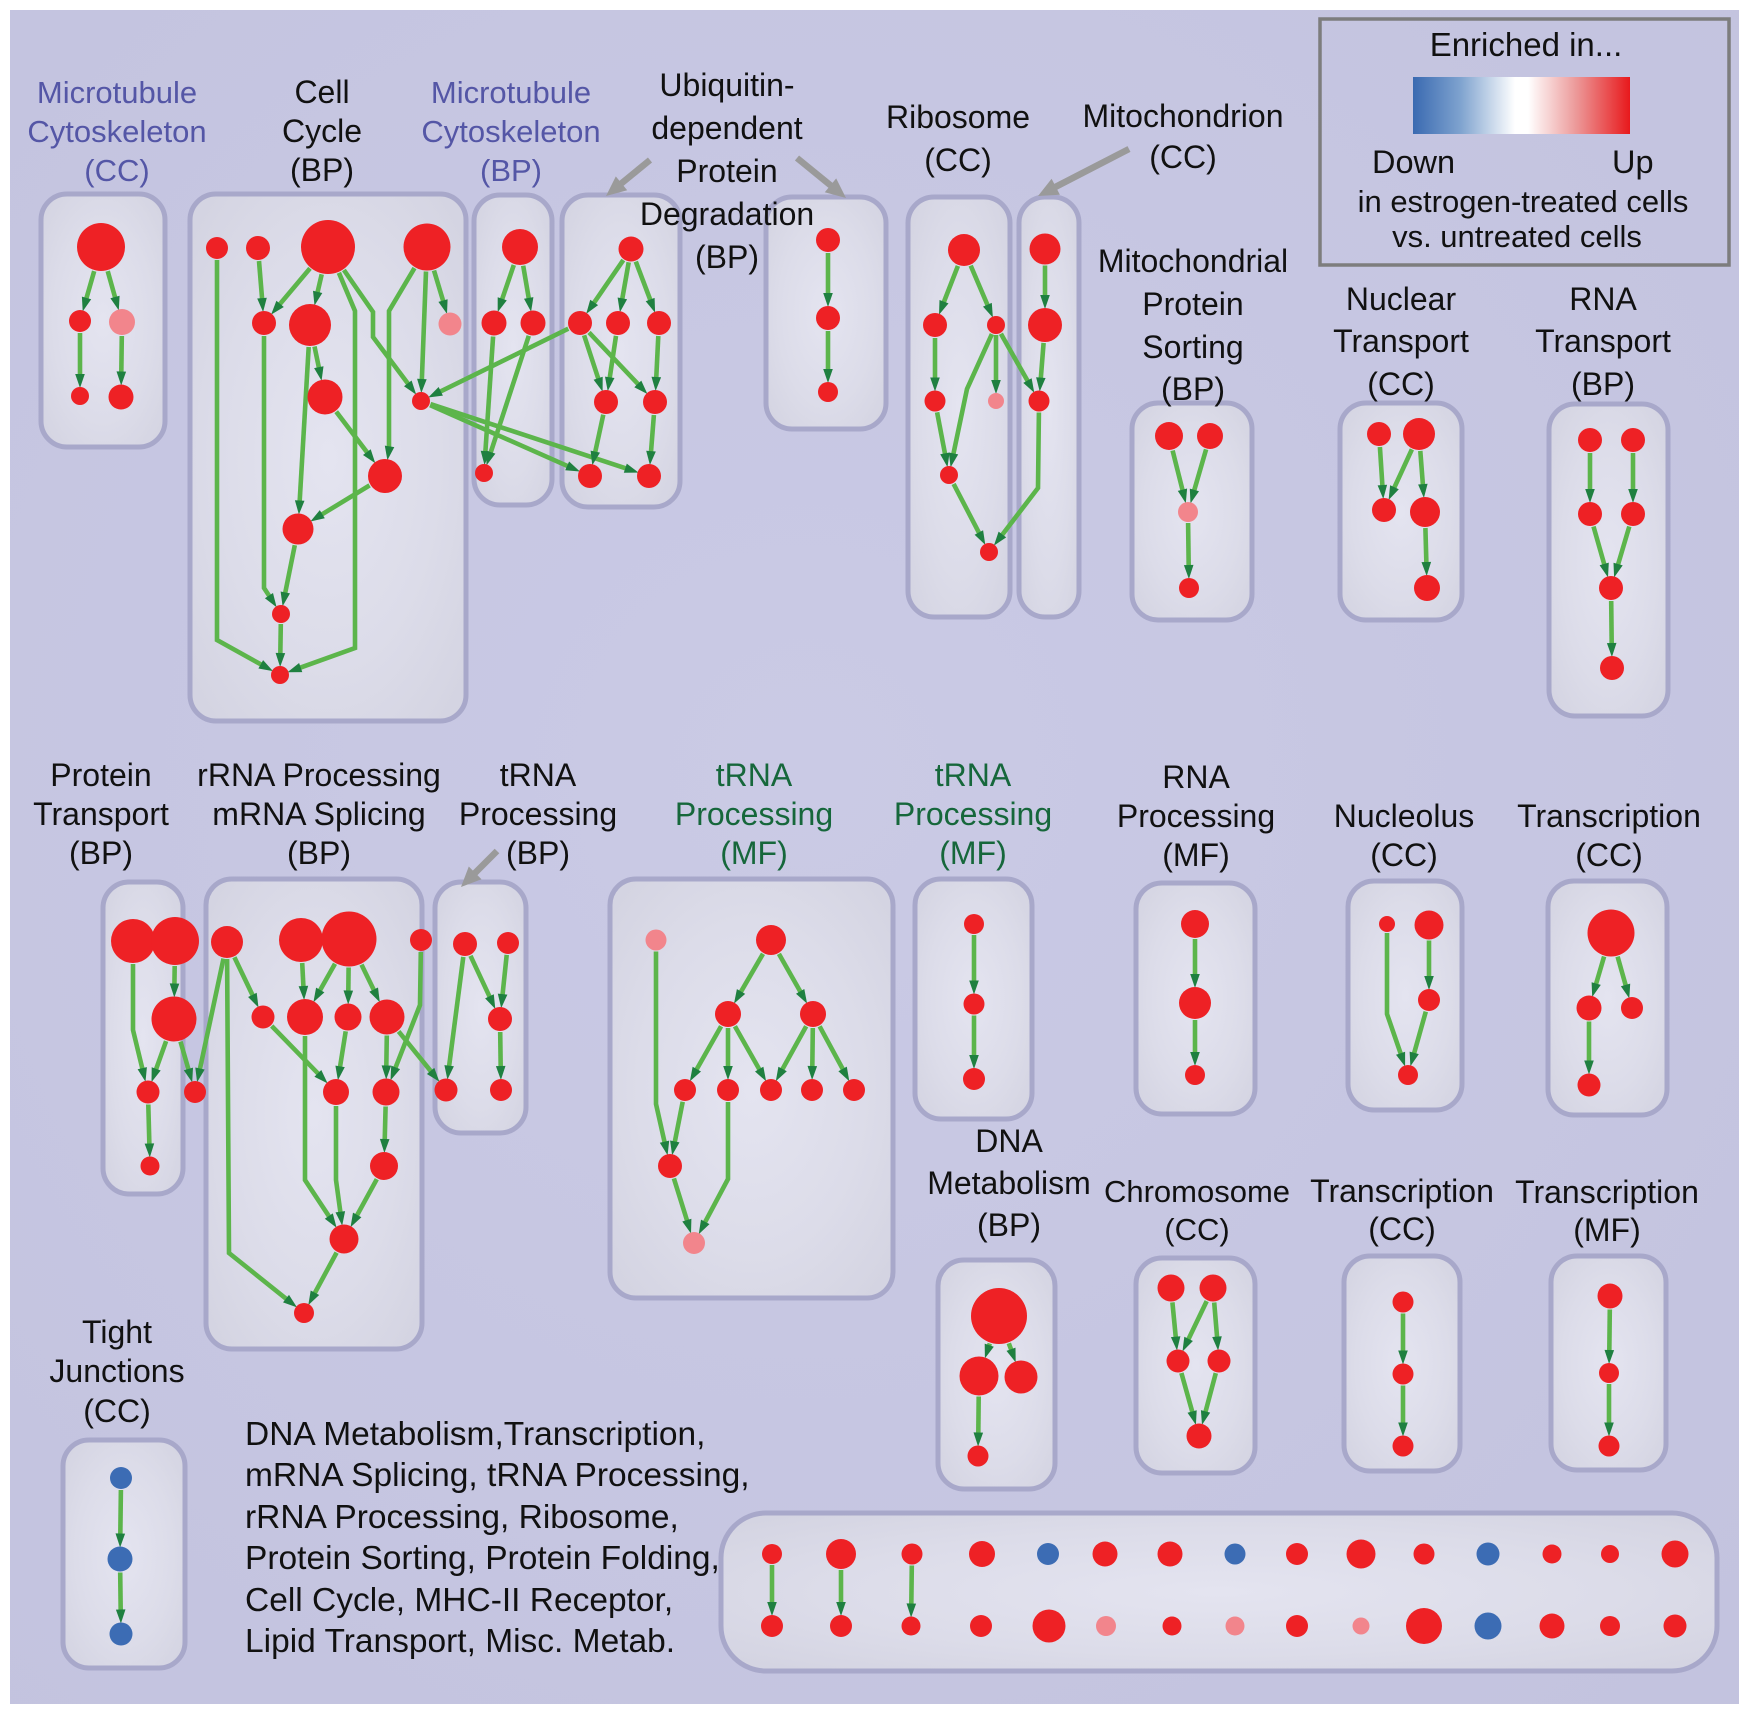  What do you see at coordinates (1009, 1141) in the screenshot?
I see `svg-text: DNA` at bounding box center [1009, 1141].